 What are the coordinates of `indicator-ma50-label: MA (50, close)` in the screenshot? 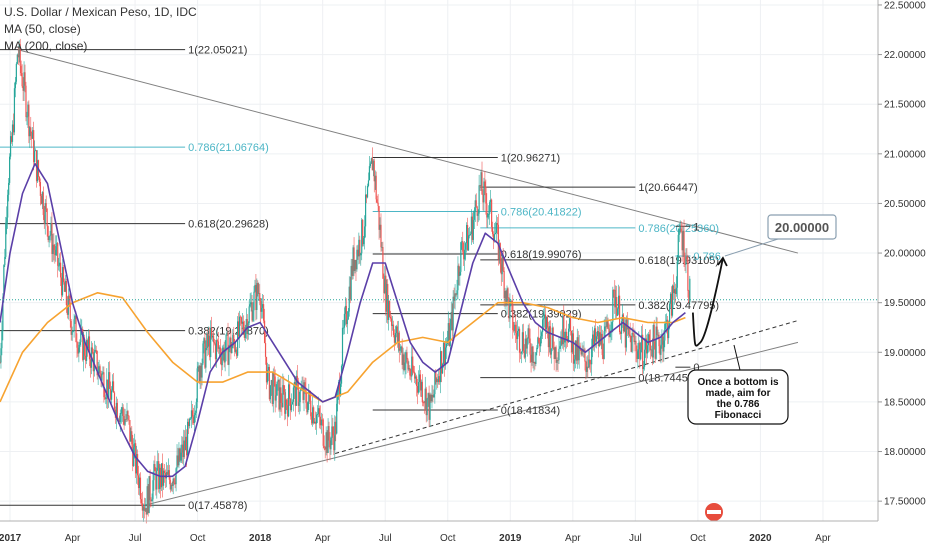 It's located at (42, 29).